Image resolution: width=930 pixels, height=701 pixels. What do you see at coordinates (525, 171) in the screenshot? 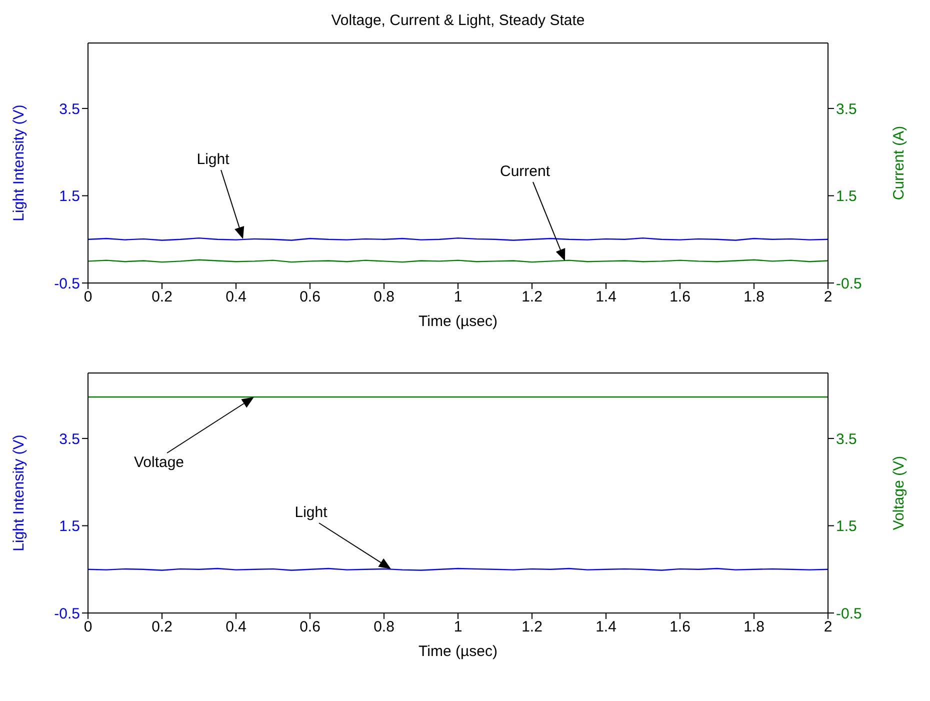
I see `annotation: Current` at bounding box center [525, 171].